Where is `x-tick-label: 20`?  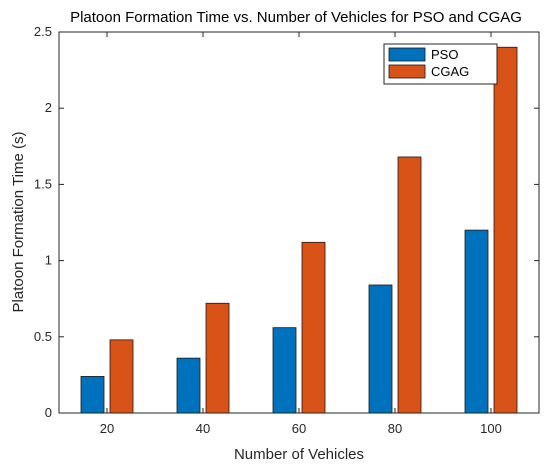 x-tick-label: 20 is located at coordinates (107, 428).